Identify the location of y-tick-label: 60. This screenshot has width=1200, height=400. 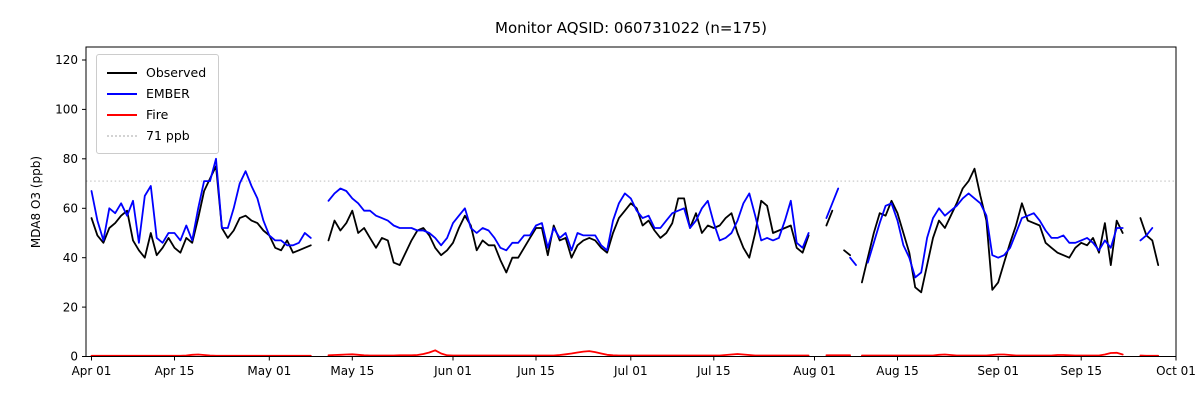
(70, 208).